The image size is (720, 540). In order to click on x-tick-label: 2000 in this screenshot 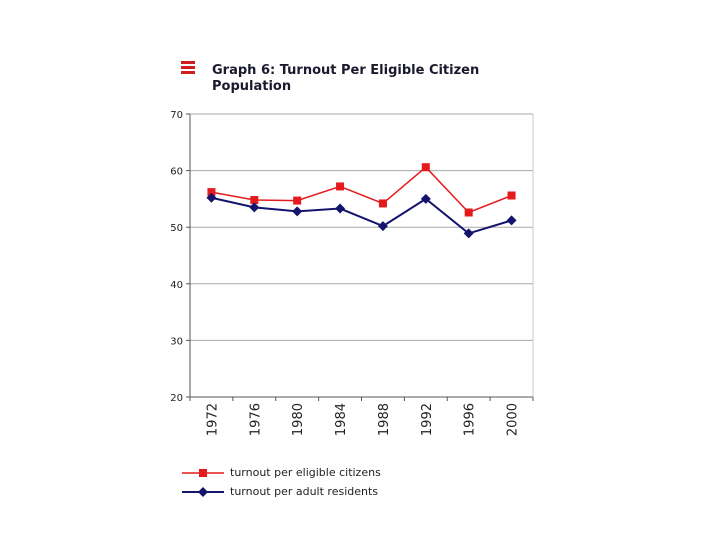, I will do `click(513, 419)`.